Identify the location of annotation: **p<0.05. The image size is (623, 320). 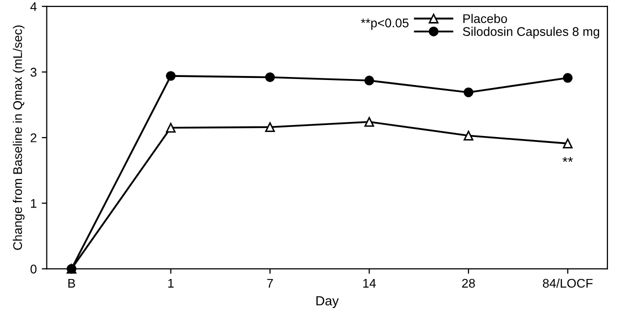
(384, 24).